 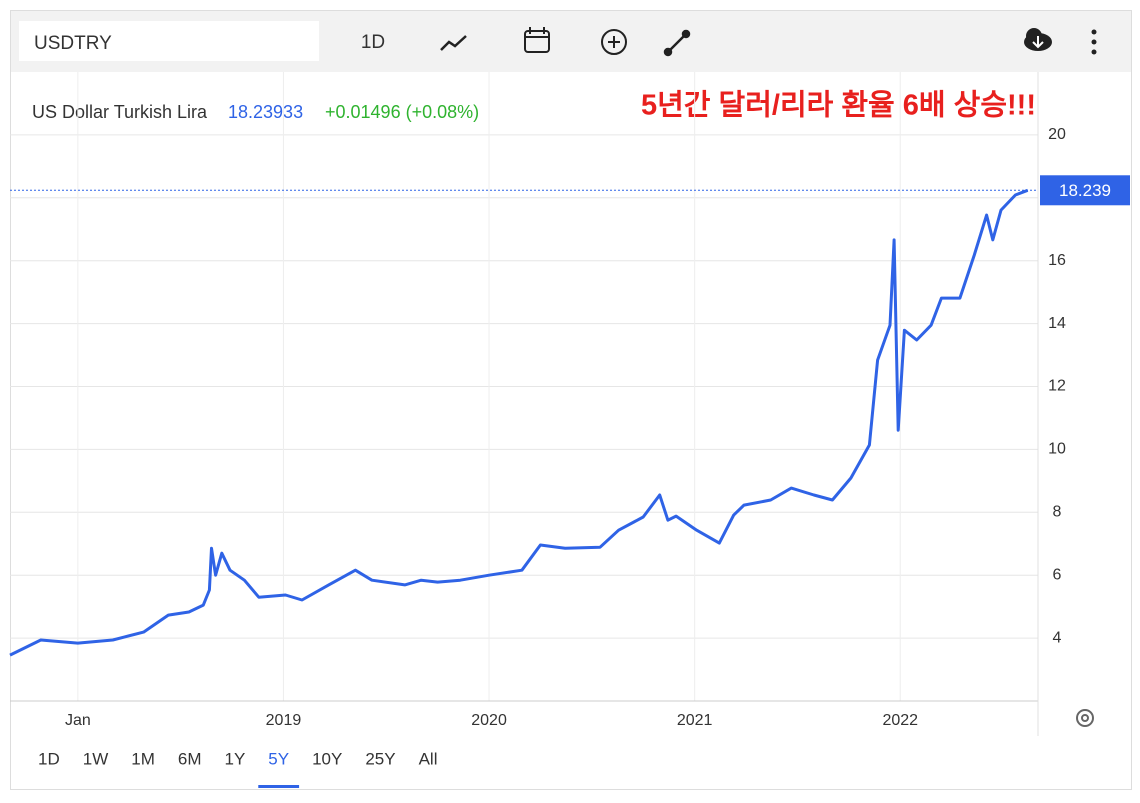 What do you see at coordinates (1057, 134) in the screenshot?
I see `y-tick-label: 20` at bounding box center [1057, 134].